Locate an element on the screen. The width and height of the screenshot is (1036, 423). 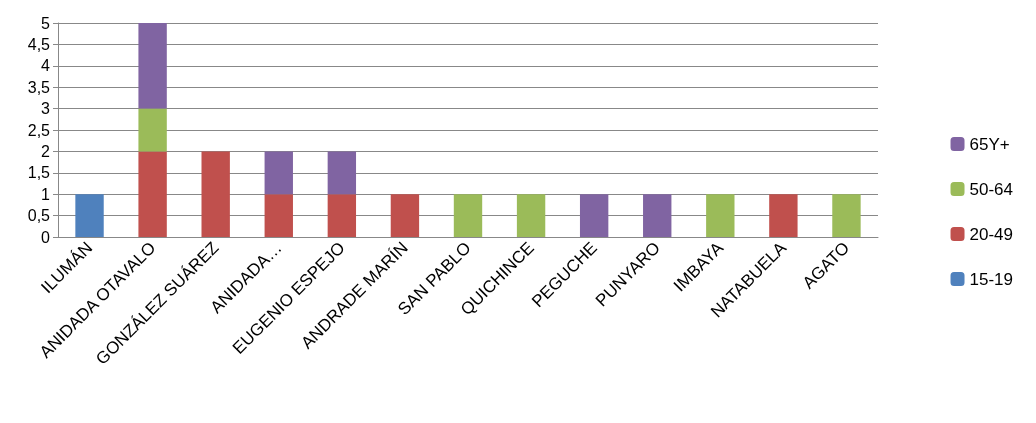
y-tick-label: 1,5 is located at coordinates (39, 173).